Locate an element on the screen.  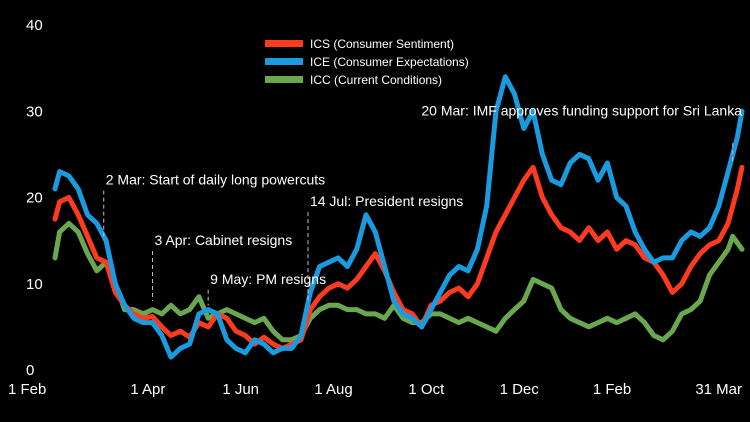
annotation-label: 3 Apr: Cabinet resigns is located at coordinates (223, 240).